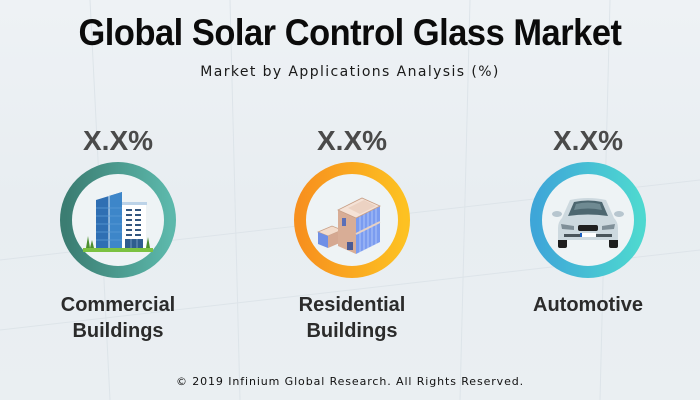 The image size is (700, 400). What do you see at coordinates (348, 225) in the screenshot?
I see `residential-building-icon` at bounding box center [348, 225].